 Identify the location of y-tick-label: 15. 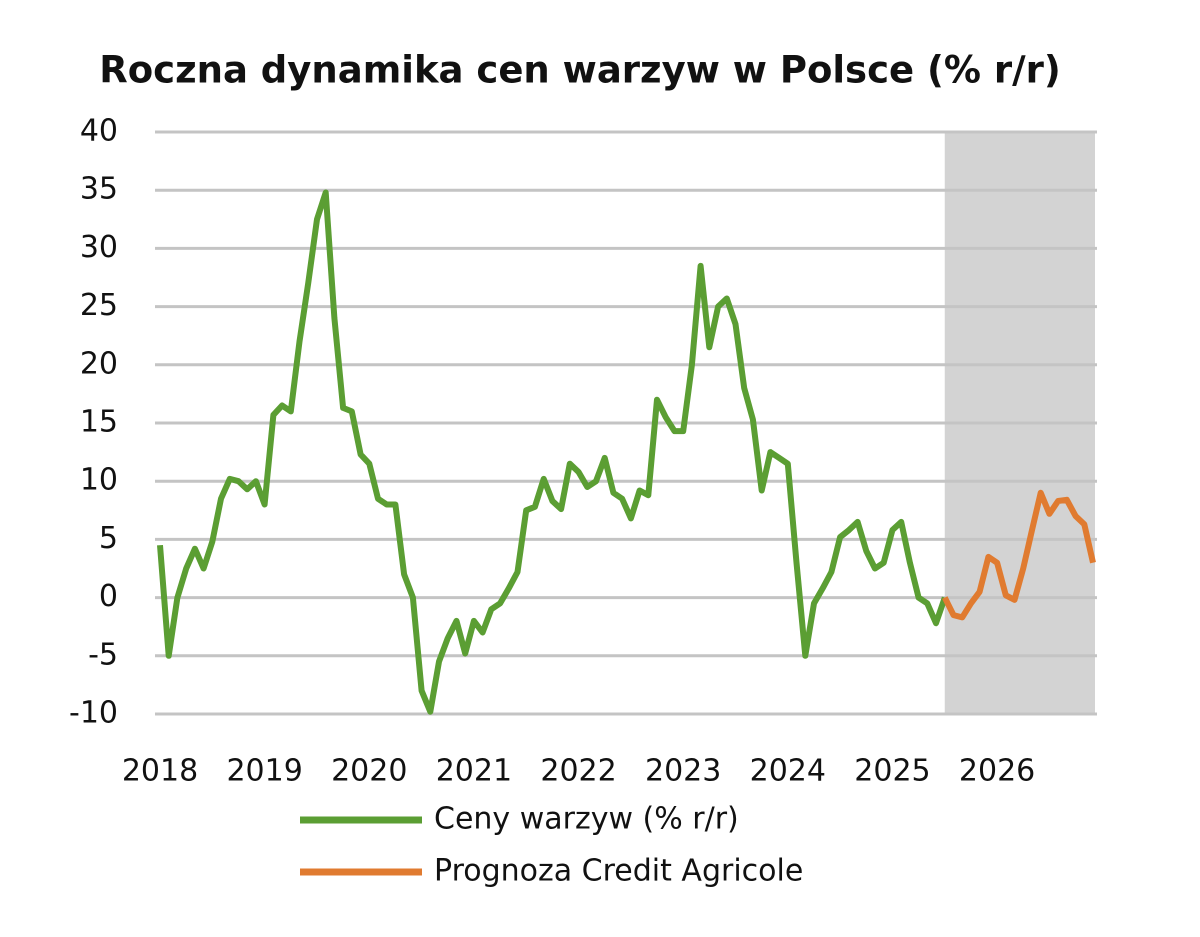
(99, 422).